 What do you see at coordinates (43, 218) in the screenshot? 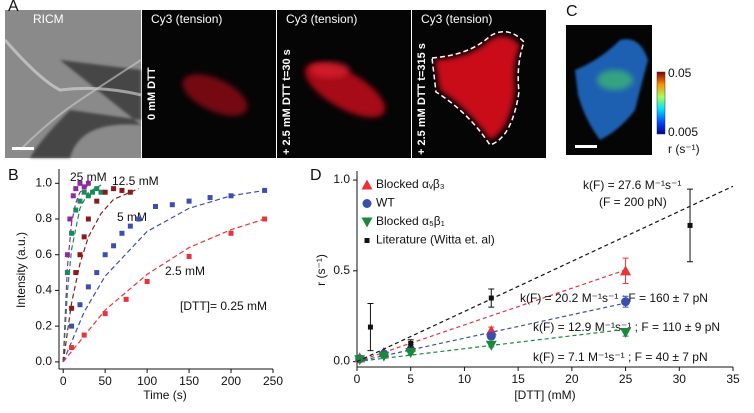
I see `y-tick-label: 0.8` at bounding box center [43, 218].